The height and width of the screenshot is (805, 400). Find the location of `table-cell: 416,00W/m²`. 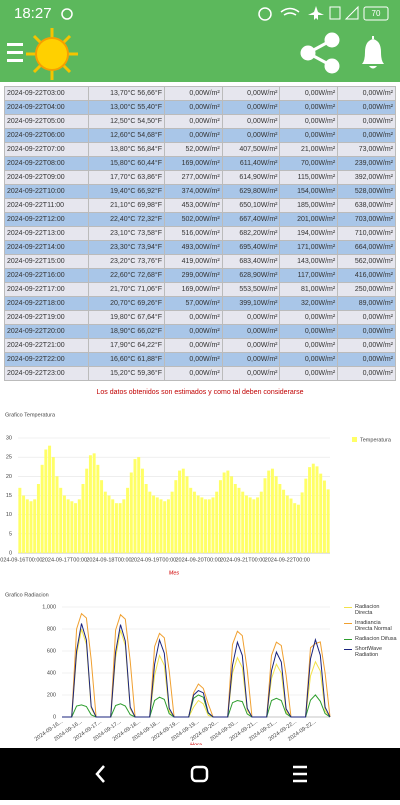

table-cell: 416,00W/m² is located at coordinates (366, 275).